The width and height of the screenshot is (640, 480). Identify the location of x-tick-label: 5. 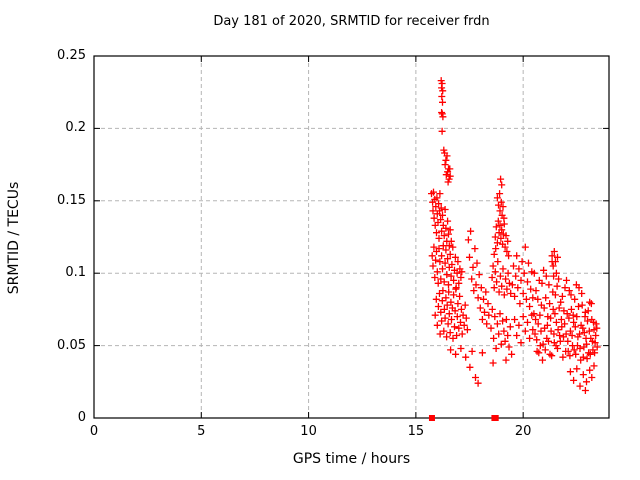
(201, 431).